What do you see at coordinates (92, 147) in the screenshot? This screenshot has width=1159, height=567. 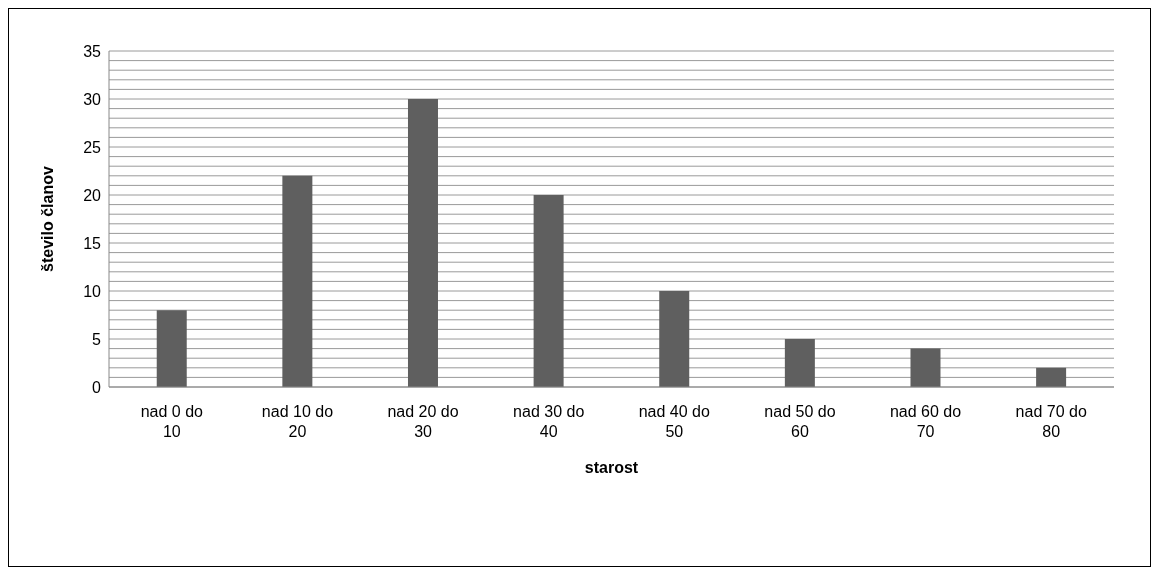 I see `y-tick-label: 25` at bounding box center [92, 147].